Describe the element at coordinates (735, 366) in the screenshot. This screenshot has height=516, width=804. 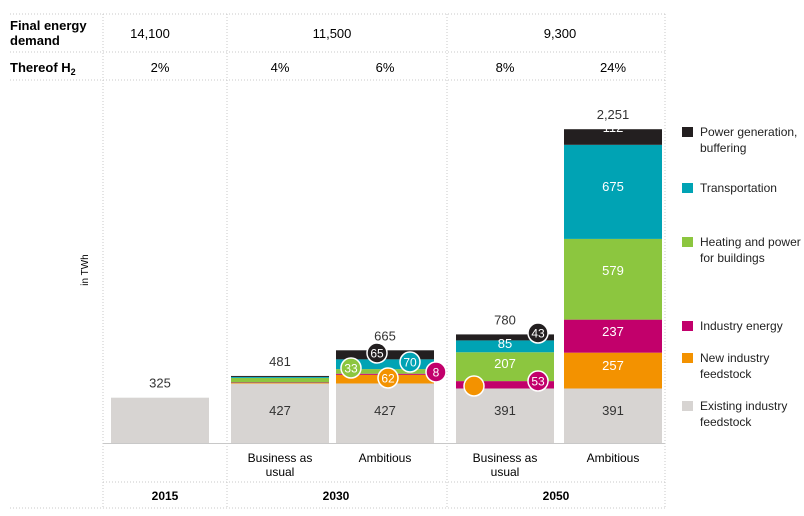
I see `legend-label: New industry feedstock` at that location.